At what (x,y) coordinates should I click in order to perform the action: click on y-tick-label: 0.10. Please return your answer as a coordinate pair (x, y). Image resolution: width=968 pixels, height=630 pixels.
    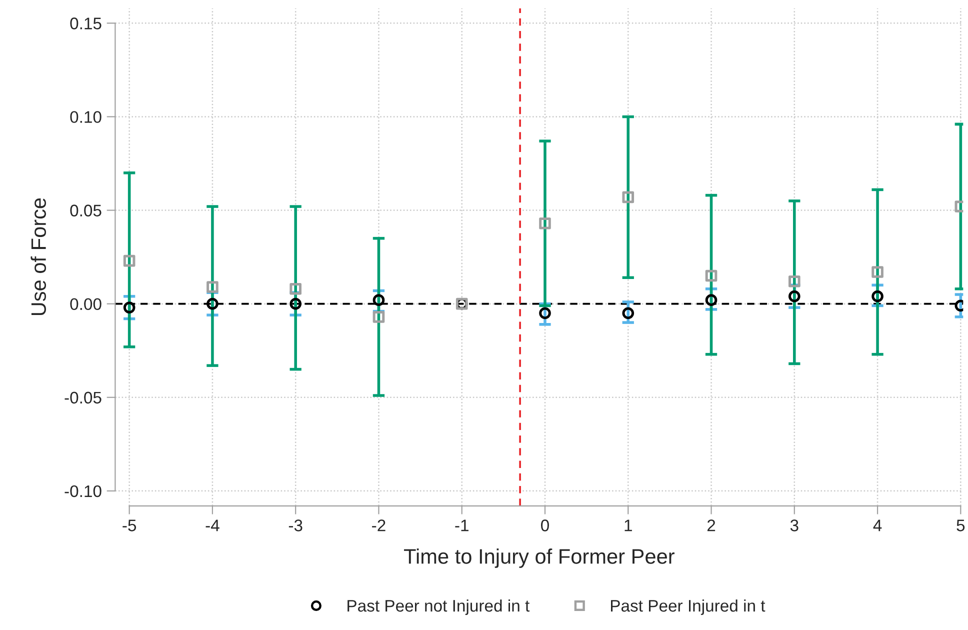
    Looking at the image, I should click on (86, 117).